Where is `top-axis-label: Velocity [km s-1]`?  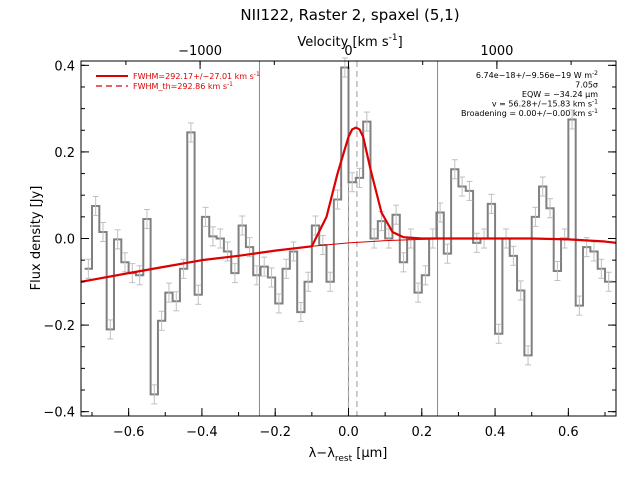 top-axis-label: Velocity [km s-1] is located at coordinates (349, 41).